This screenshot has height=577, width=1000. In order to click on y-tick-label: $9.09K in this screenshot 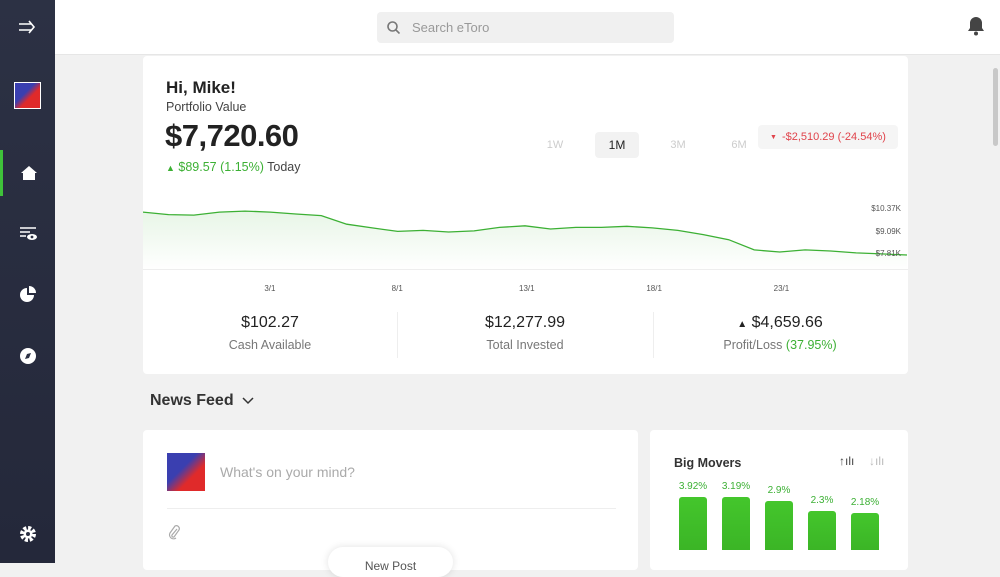, I will do `click(888, 231)`.